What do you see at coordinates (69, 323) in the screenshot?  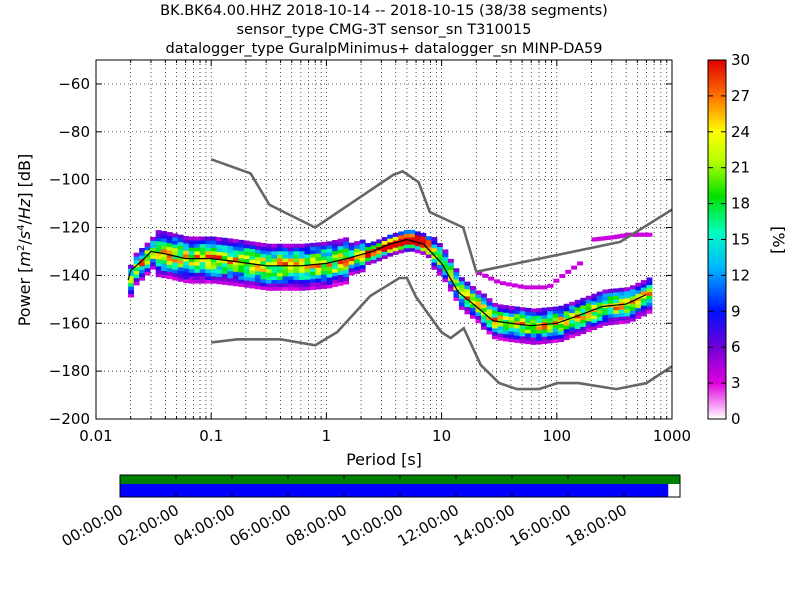 I see `y-tick-label: −160` at bounding box center [69, 323].